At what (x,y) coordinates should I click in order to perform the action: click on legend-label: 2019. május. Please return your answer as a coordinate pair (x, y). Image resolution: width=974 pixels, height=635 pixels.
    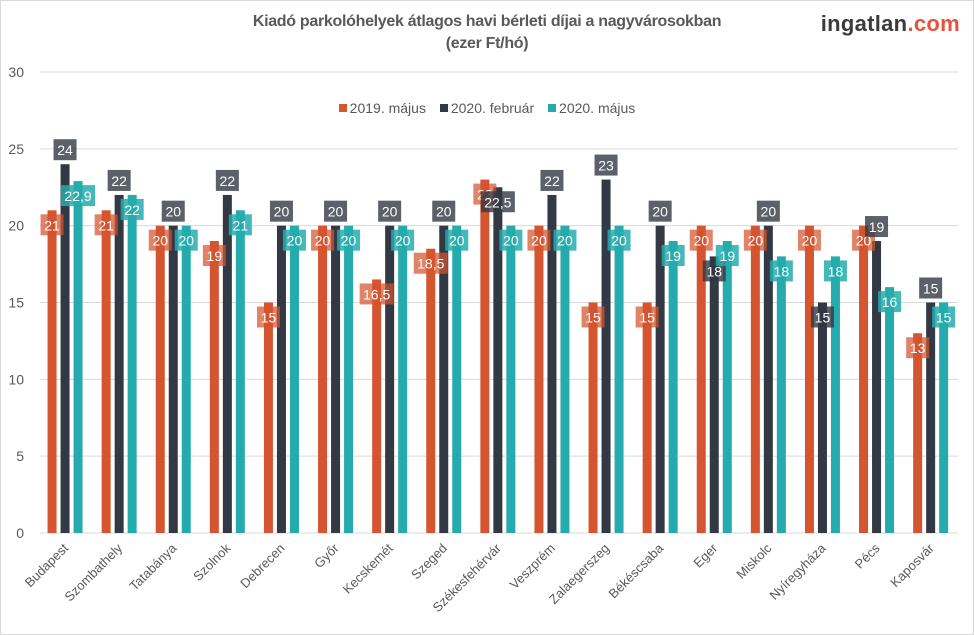
    Looking at the image, I should click on (387, 108).